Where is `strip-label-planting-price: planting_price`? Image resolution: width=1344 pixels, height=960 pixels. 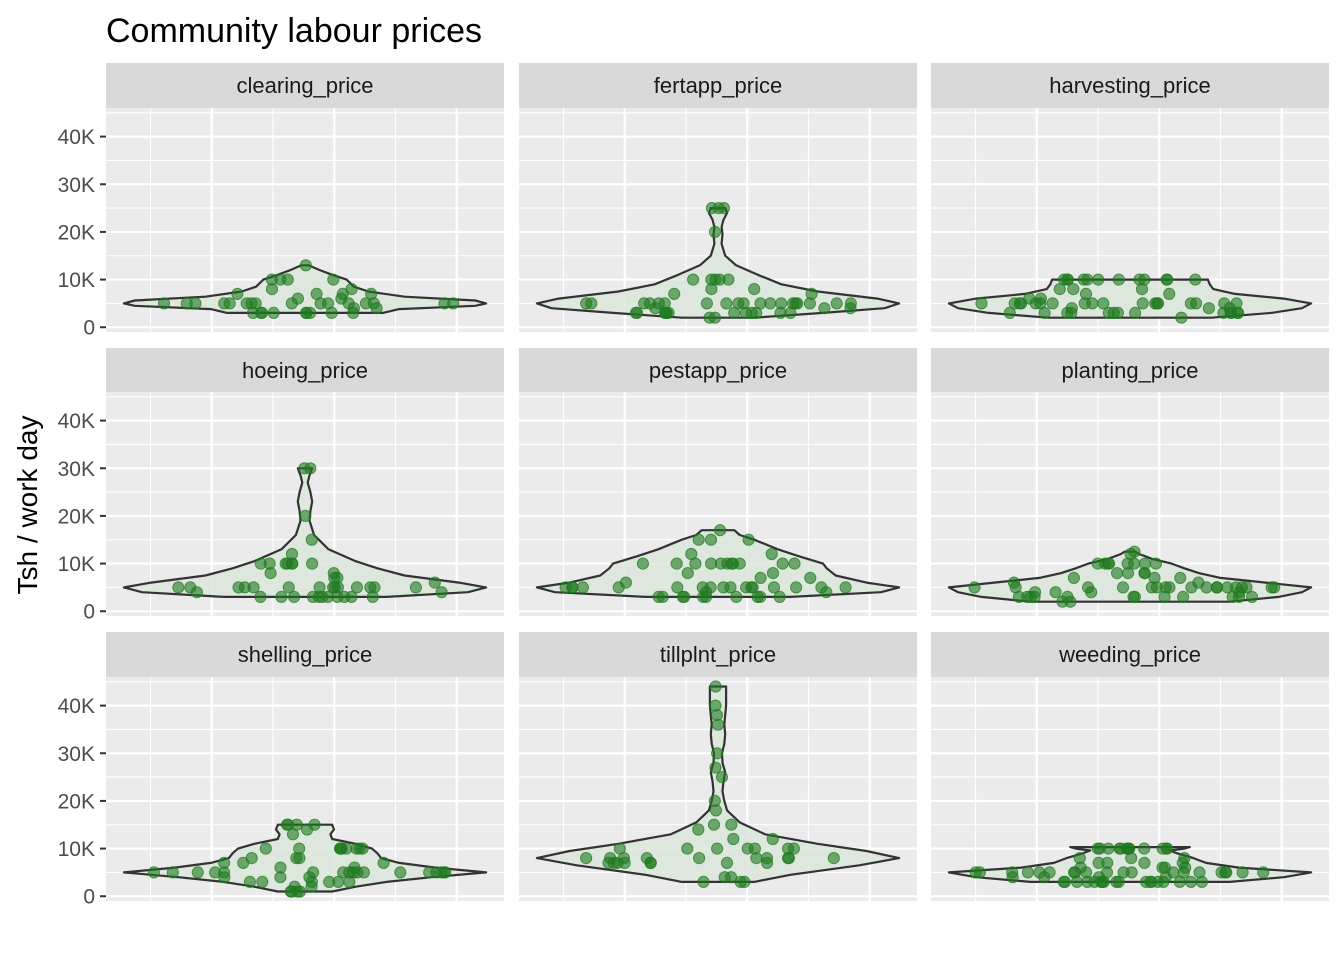
strip-label-planting-price: planting_price is located at coordinates (1130, 370).